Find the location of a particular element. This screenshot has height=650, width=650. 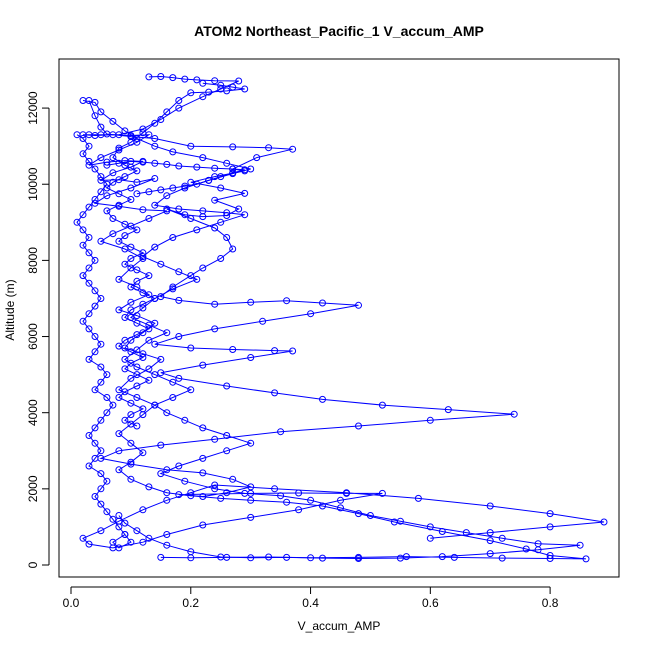

data-series is located at coordinates (176, 177).